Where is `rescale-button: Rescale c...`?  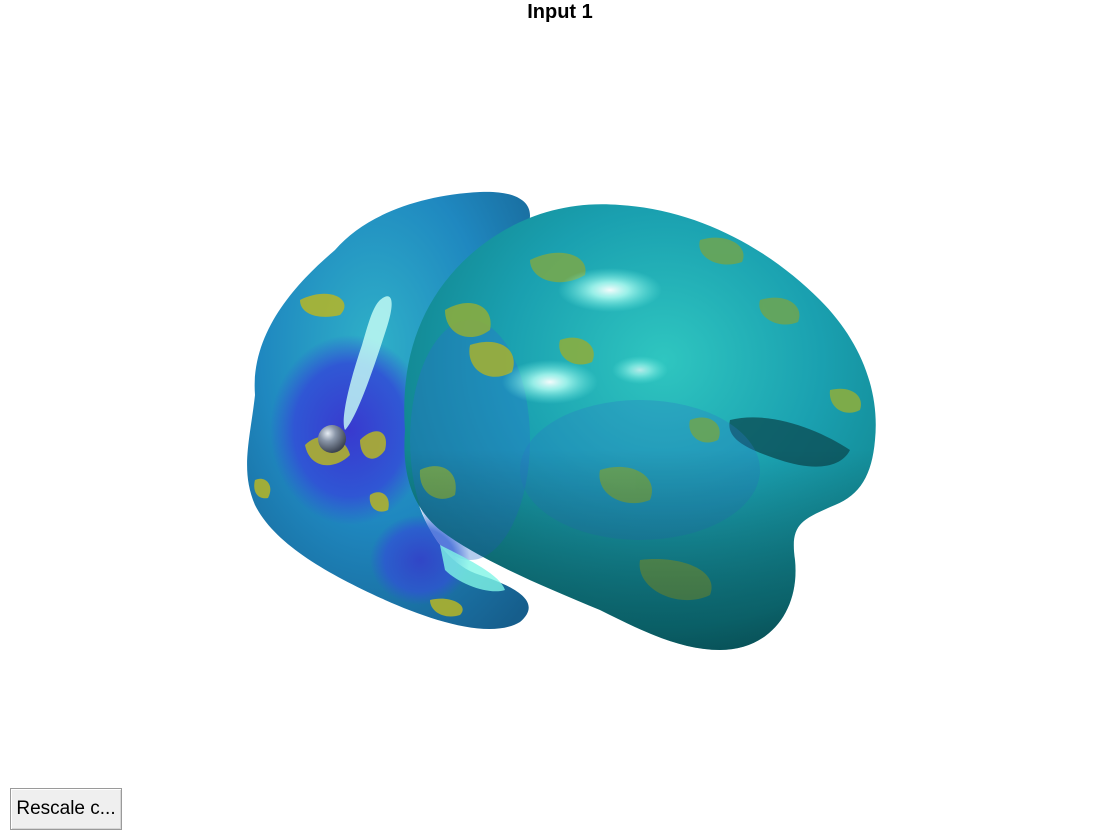 rescale-button: Rescale c... is located at coordinates (66, 809).